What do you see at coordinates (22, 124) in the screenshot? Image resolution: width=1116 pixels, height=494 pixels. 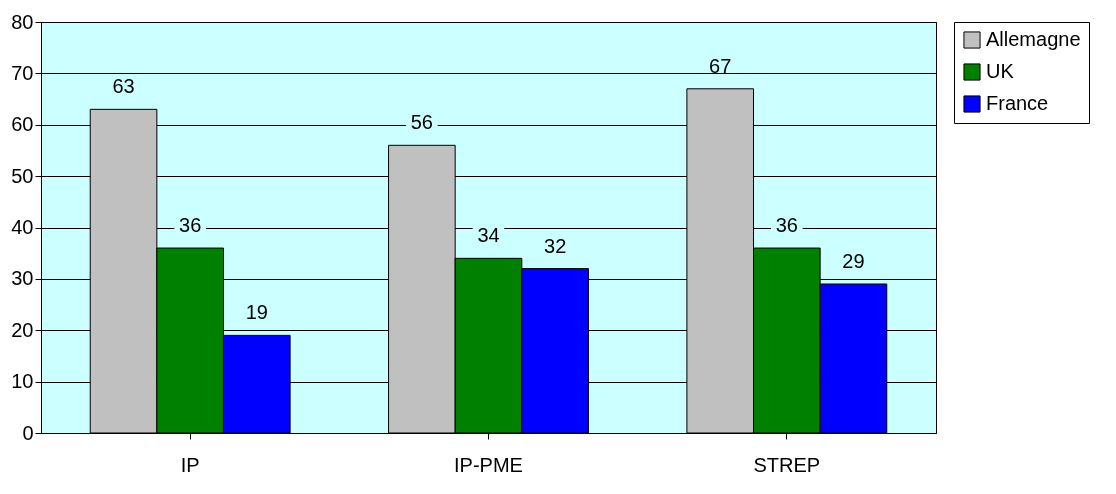 I see `y-tick-label: 60` at bounding box center [22, 124].